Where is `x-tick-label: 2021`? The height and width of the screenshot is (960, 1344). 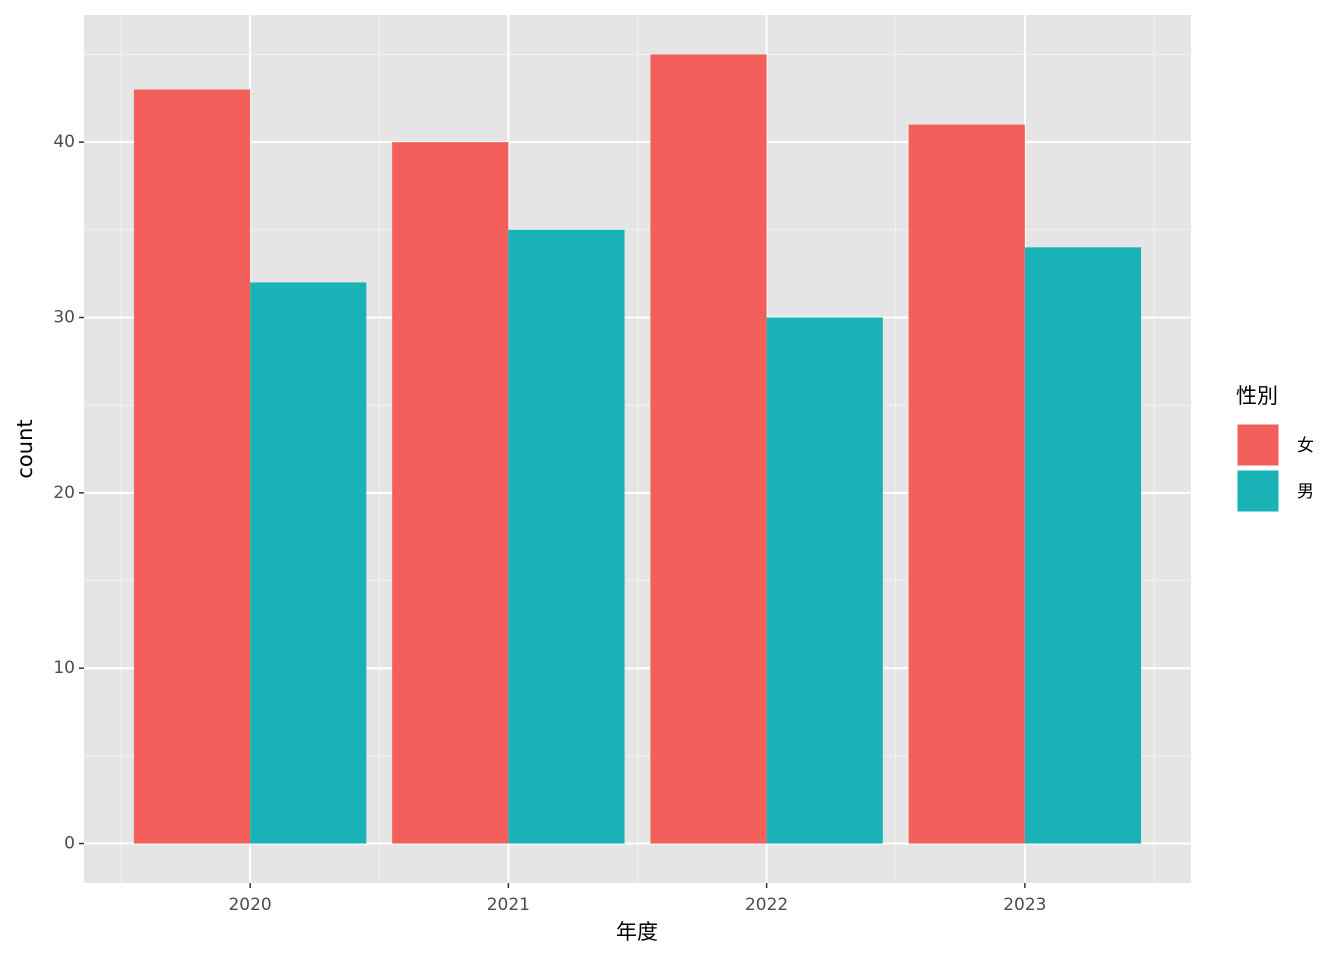
x-tick-label: 2021 is located at coordinates (508, 905).